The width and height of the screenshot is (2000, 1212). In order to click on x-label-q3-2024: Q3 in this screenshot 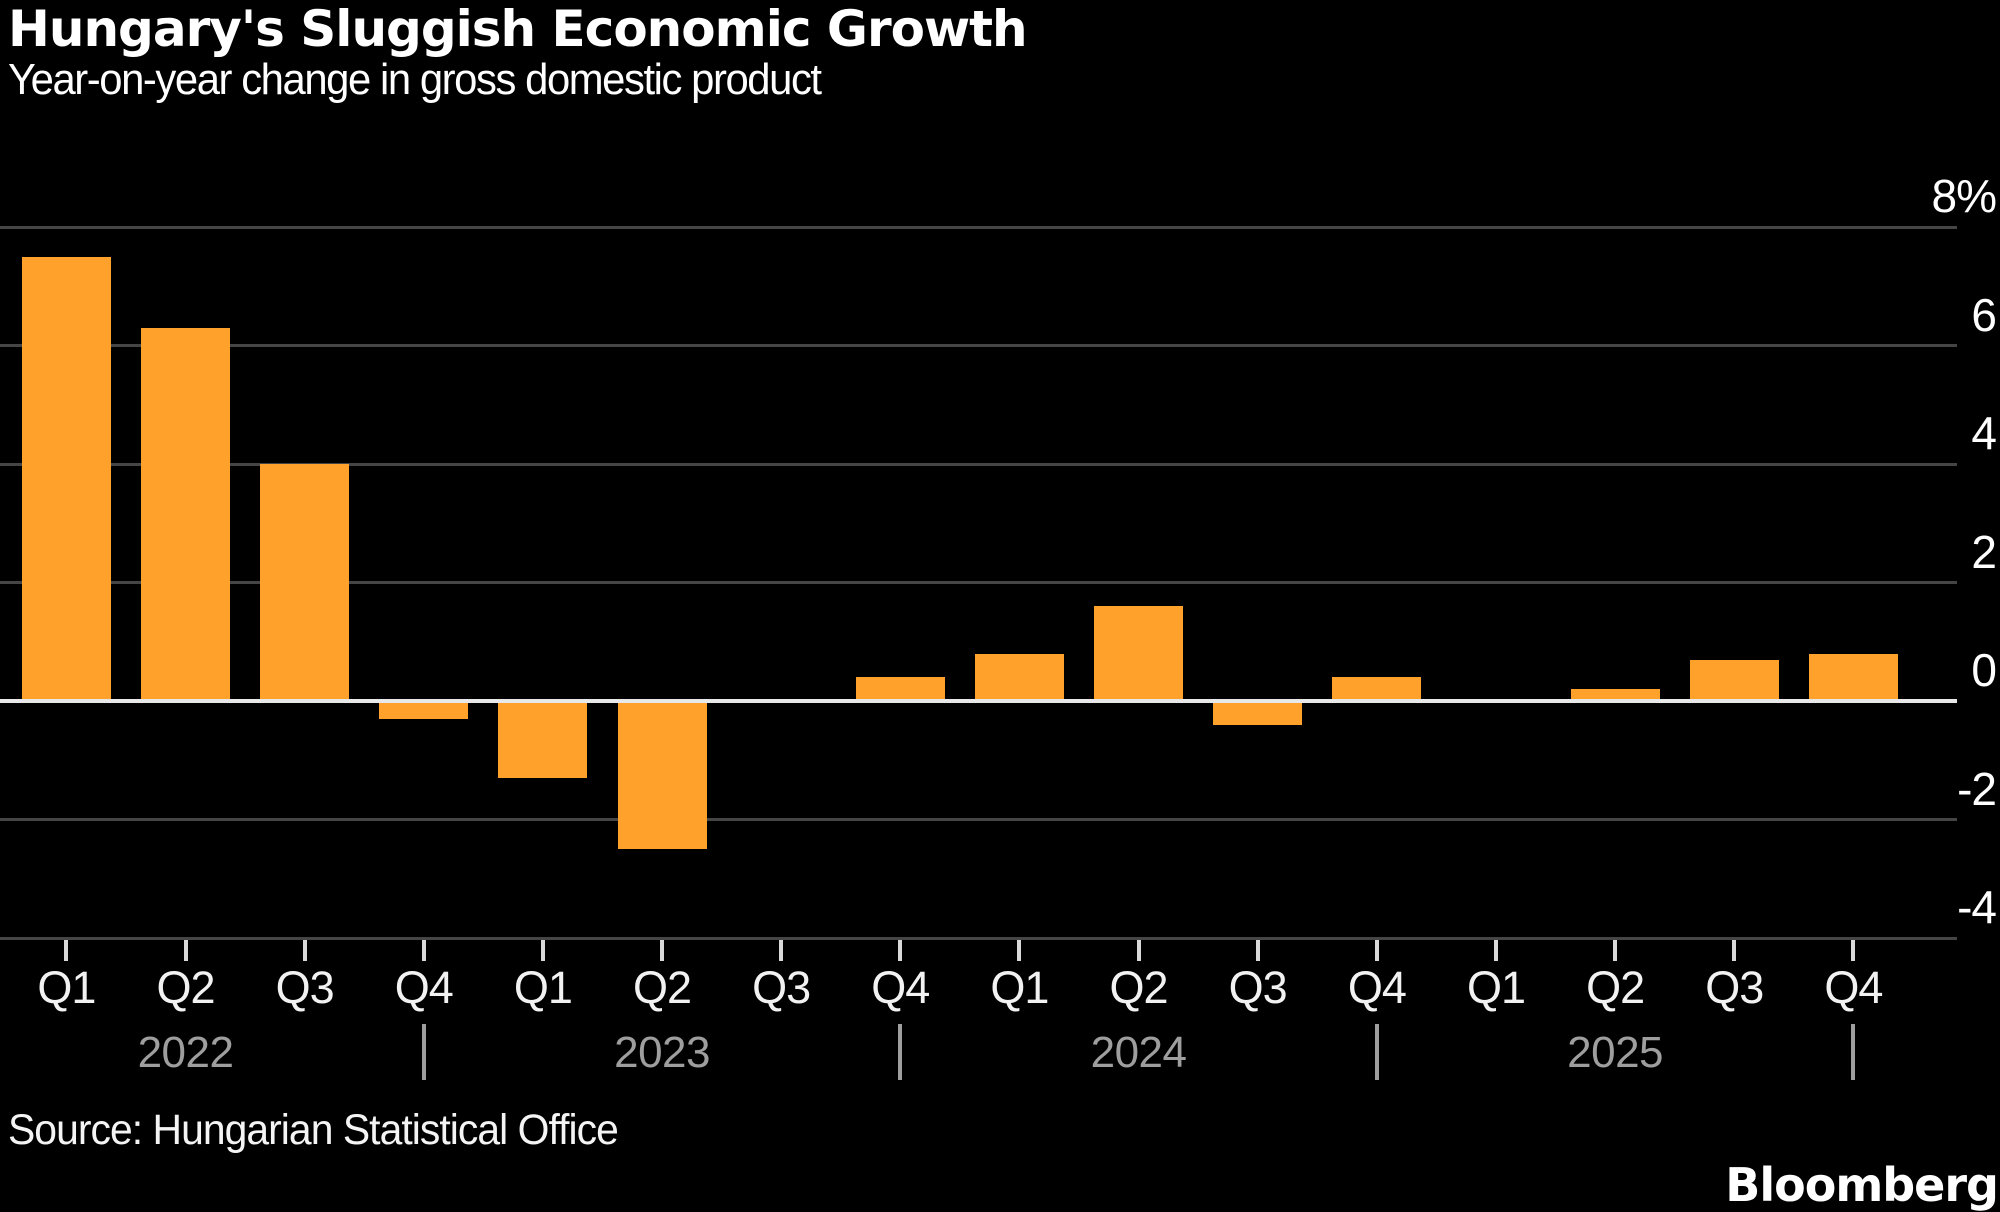, I will do `click(1258, 987)`.